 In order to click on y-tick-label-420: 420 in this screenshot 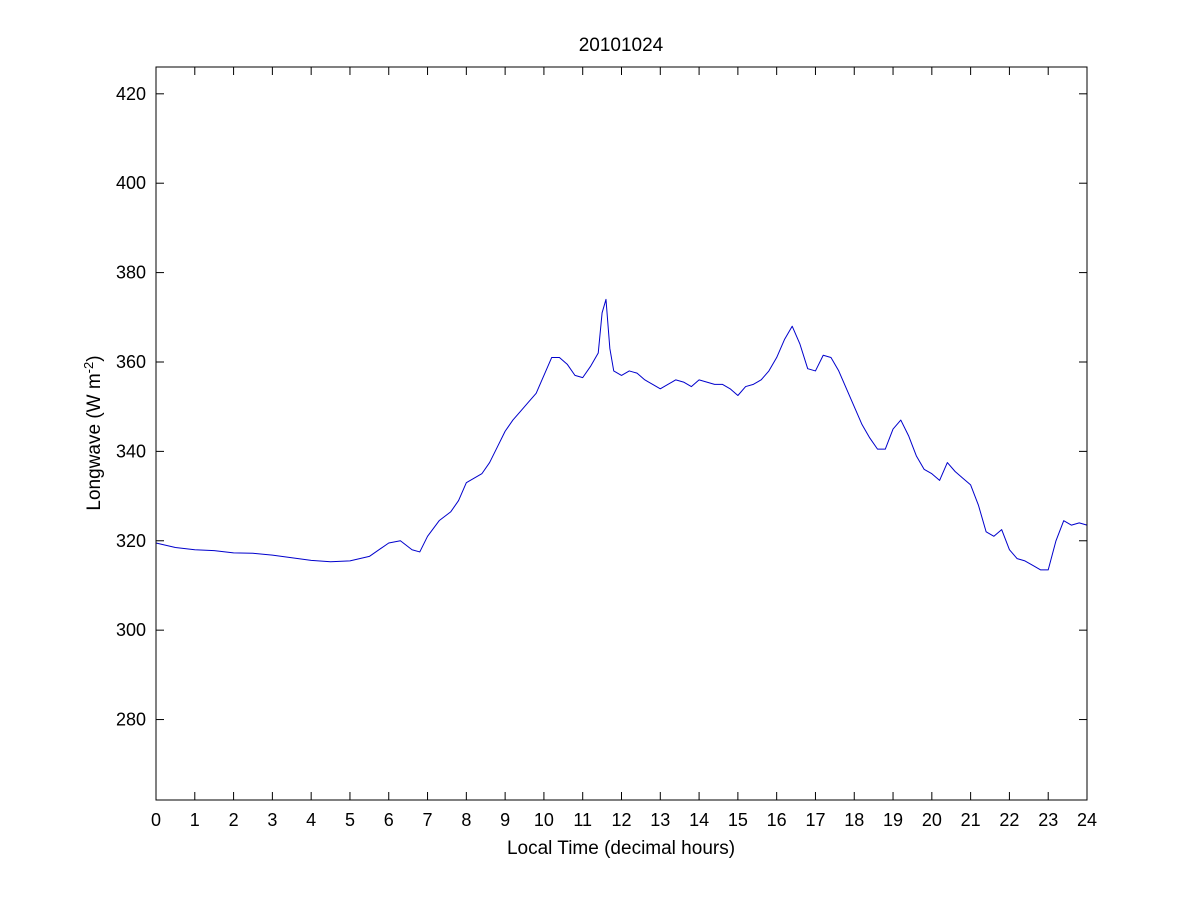, I will do `click(131, 94)`.